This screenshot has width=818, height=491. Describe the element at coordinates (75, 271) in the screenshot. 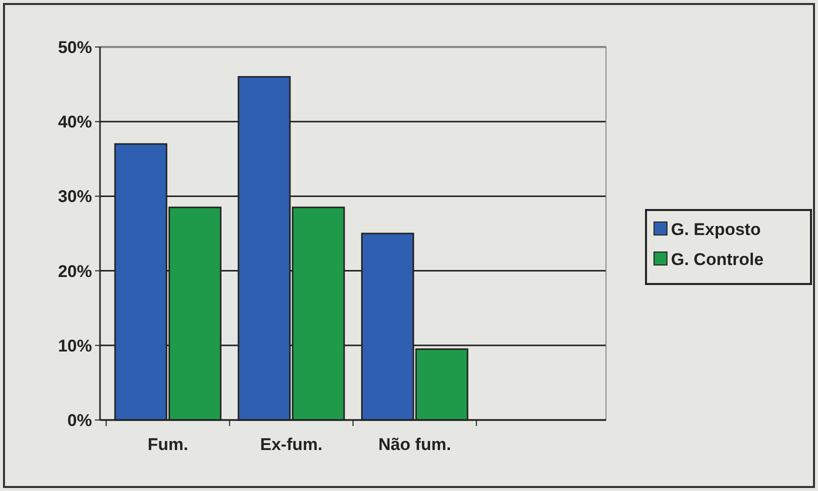

I see `y-tick-label: 20%` at that location.